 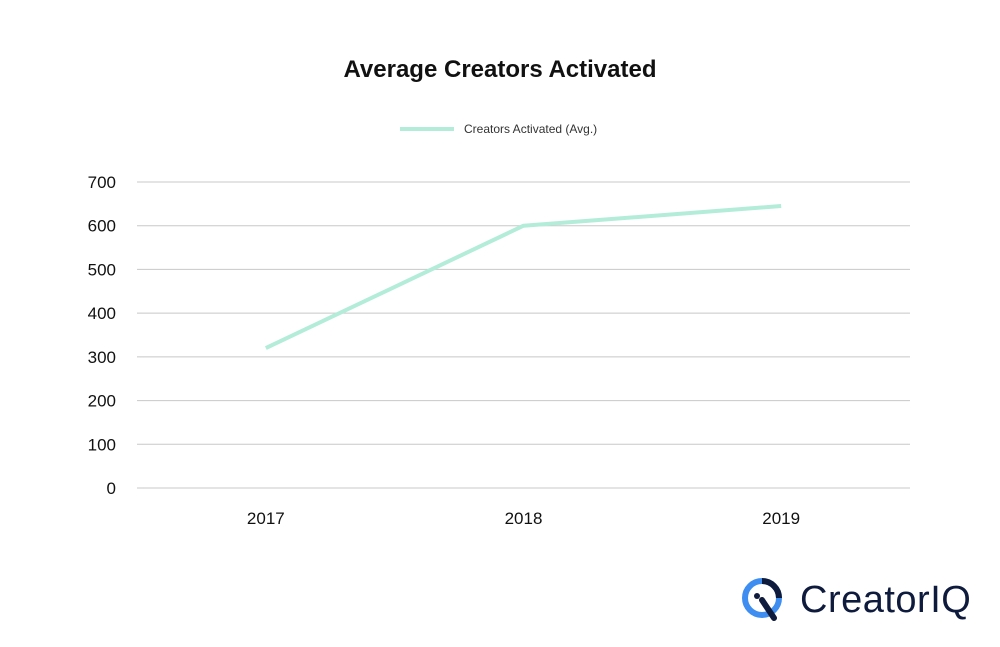 I want to click on creatoriq-logo: CreatorIQ, so click(x=855, y=600).